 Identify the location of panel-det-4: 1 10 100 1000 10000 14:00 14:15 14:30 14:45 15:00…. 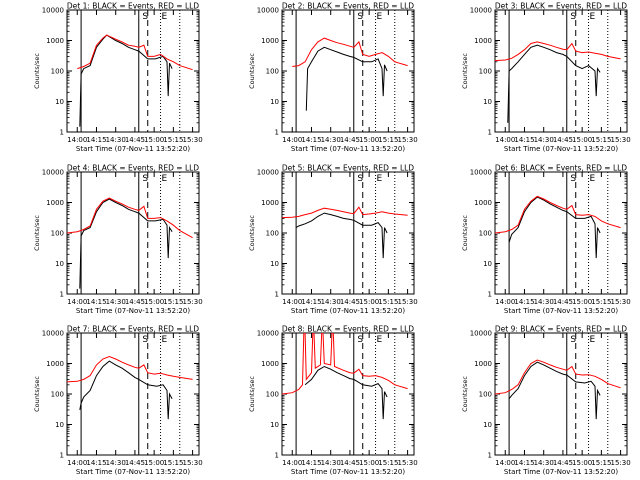
(118, 240).